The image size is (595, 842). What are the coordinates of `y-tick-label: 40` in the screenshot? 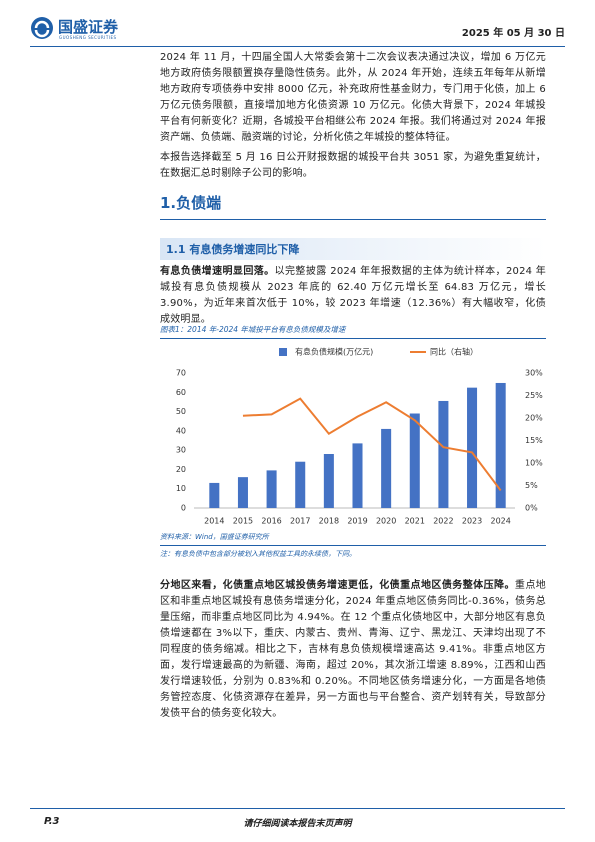 It's located at (181, 430).